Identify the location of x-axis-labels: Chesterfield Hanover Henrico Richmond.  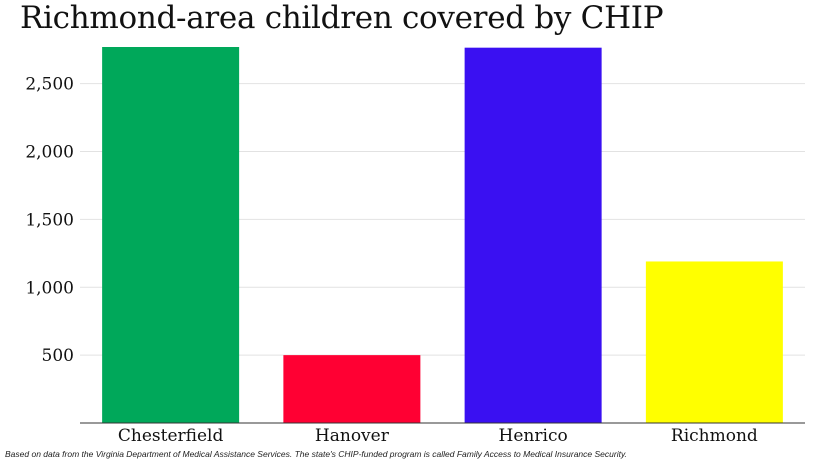
(438, 436).